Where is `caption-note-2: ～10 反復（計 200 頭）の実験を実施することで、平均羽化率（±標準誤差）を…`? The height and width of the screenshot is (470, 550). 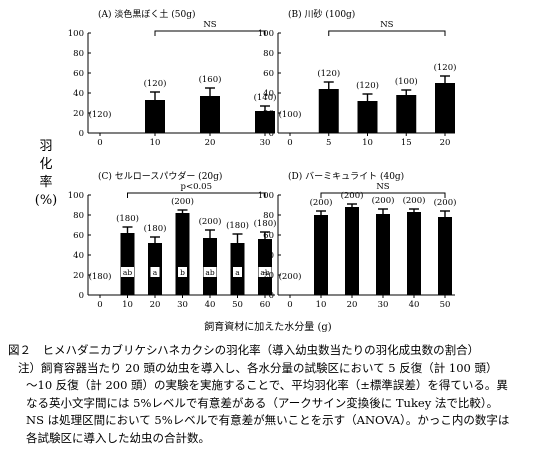 caption-note-2: ～10 反復（計 200 頭）の実験を実施することで、平均羽化率（±標準誤差）を… is located at coordinates (267, 385).